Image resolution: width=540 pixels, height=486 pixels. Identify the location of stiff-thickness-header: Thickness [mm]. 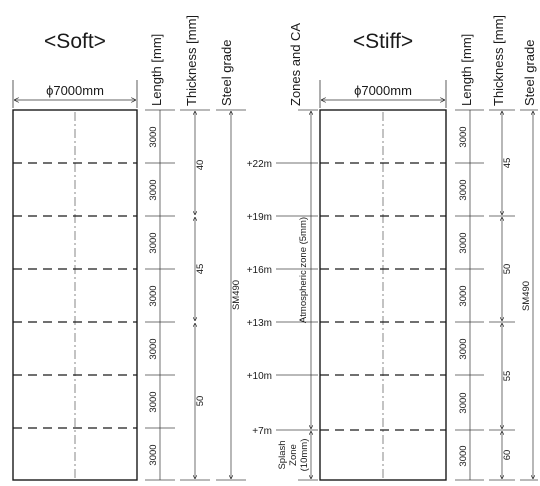
(498, 60).